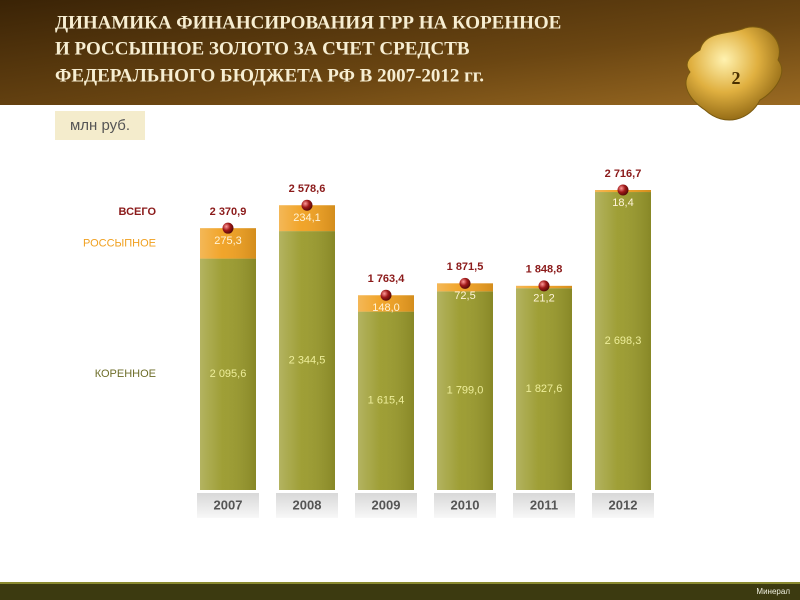 This screenshot has width=800, height=600. Describe the element at coordinates (262, 48) in the screenshot. I see `title-line: И РОССЫПНОЕ ЗОЛОТО ЗА СЧЕТ СРЕДСТВ` at that location.